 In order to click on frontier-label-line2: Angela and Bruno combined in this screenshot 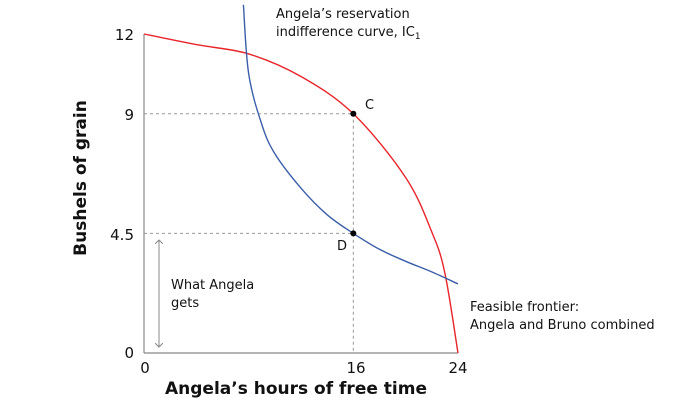, I will do `click(562, 325)`.